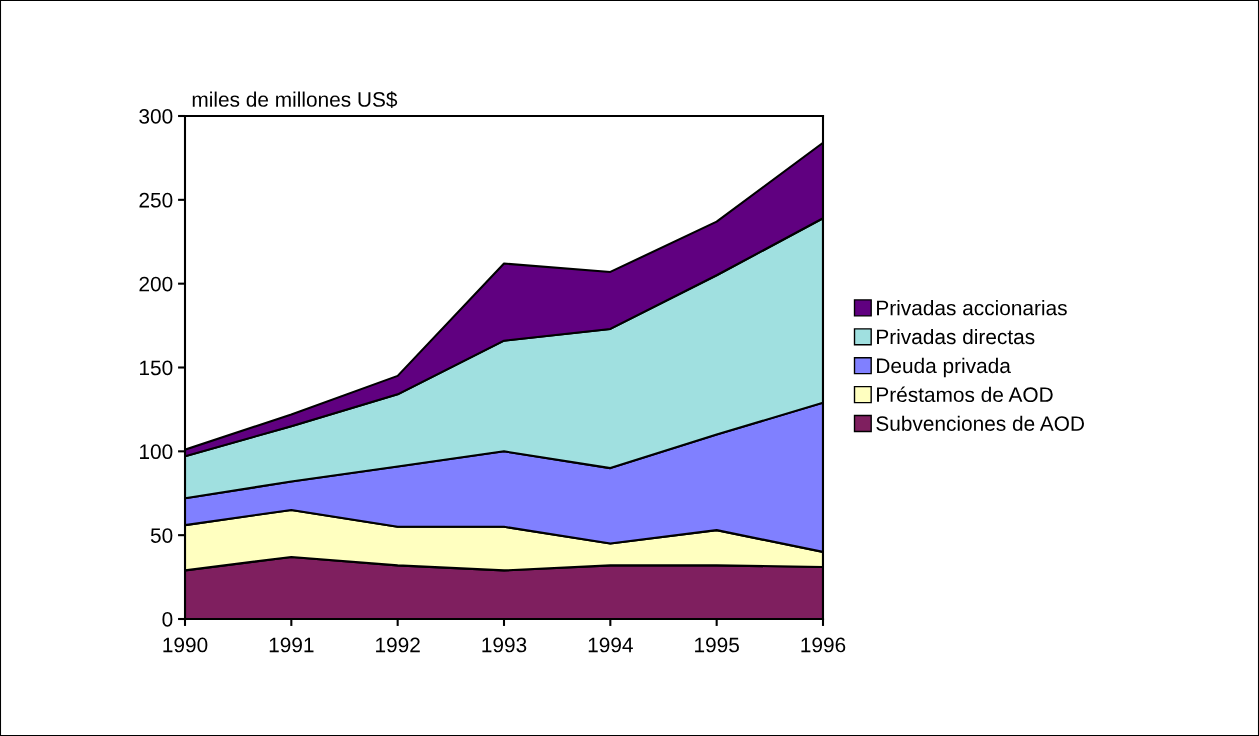 Image resolution: width=1259 pixels, height=736 pixels. What do you see at coordinates (295, 100) in the screenshot?
I see `y-axis-title: miles de millones US$` at bounding box center [295, 100].